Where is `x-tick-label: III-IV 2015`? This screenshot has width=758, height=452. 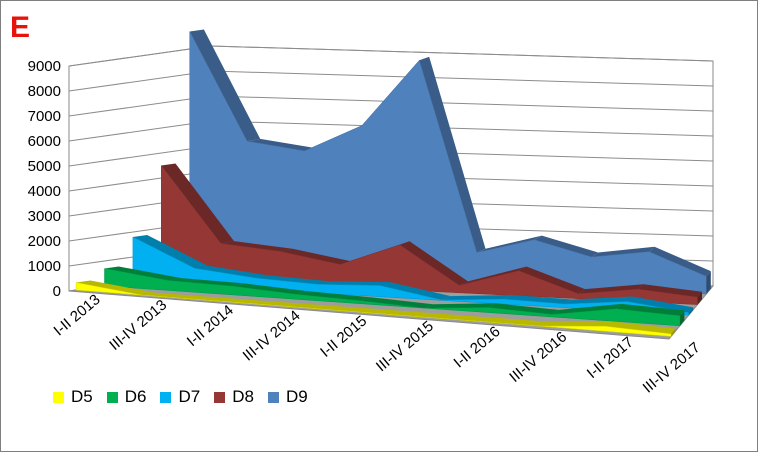 x-tick-label: III-IV 2015 is located at coordinates (405, 347).